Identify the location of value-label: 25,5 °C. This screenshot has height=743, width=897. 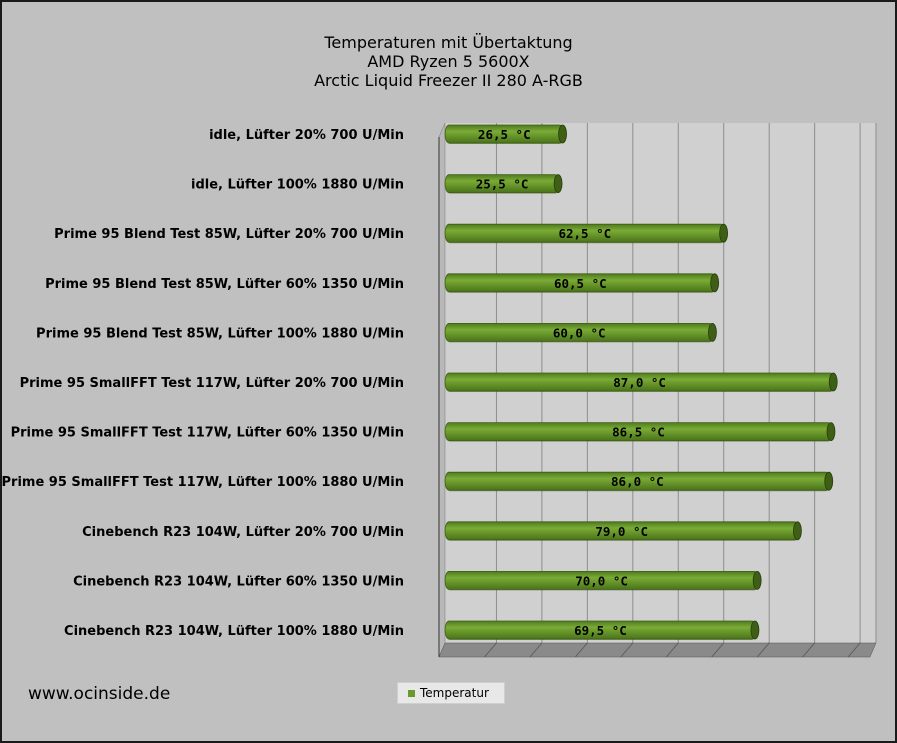
(502, 184).